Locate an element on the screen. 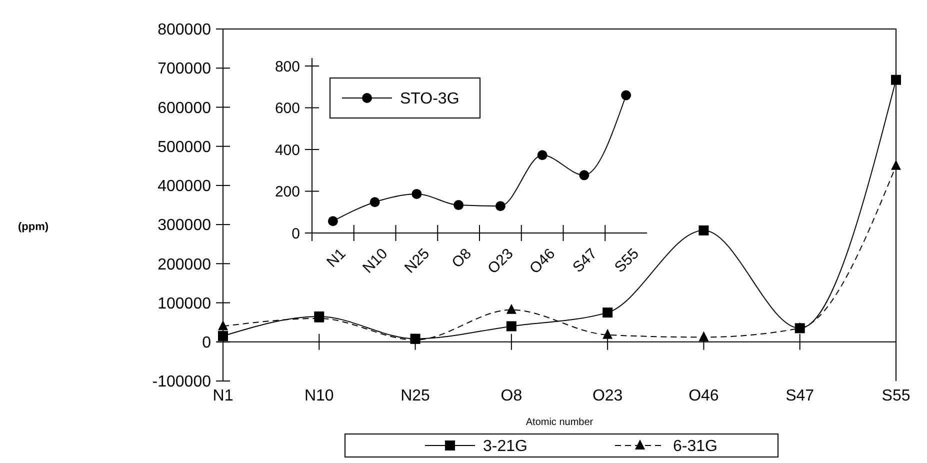 This screenshot has width=927, height=463. y-tick-label: 300000 is located at coordinates (185, 225).